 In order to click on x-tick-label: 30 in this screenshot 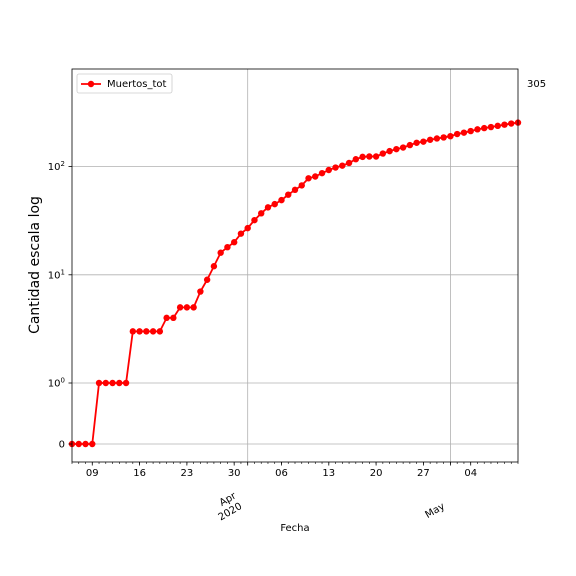, I will do `click(234, 473)`.